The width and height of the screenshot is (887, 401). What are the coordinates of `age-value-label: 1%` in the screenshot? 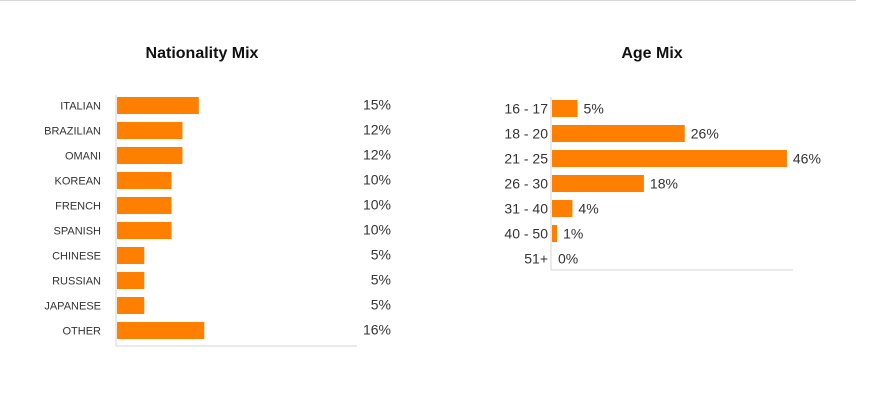 It's located at (573, 234).